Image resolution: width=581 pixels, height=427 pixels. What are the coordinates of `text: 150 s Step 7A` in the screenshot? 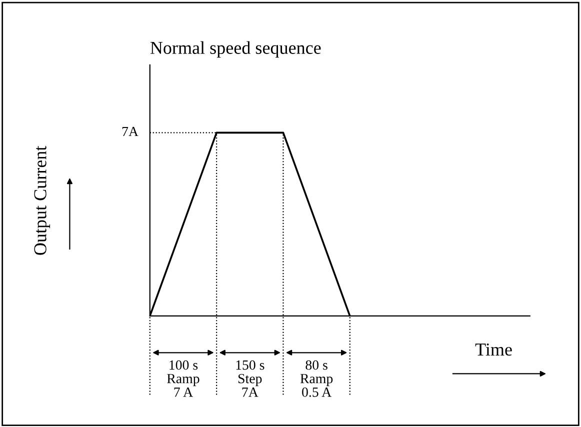 It's located at (250, 378).